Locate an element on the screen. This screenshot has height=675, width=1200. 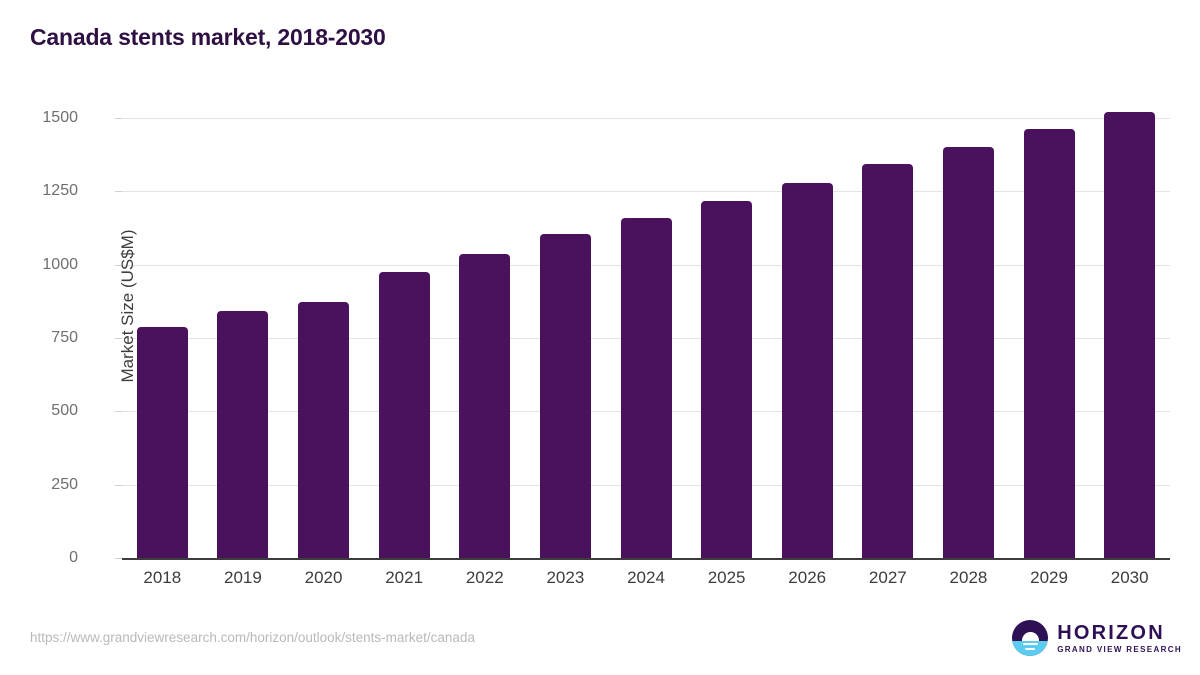
brand-logo: HORIZON GRAND VIEW RESEARCH is located at coordinates (1097, 638).